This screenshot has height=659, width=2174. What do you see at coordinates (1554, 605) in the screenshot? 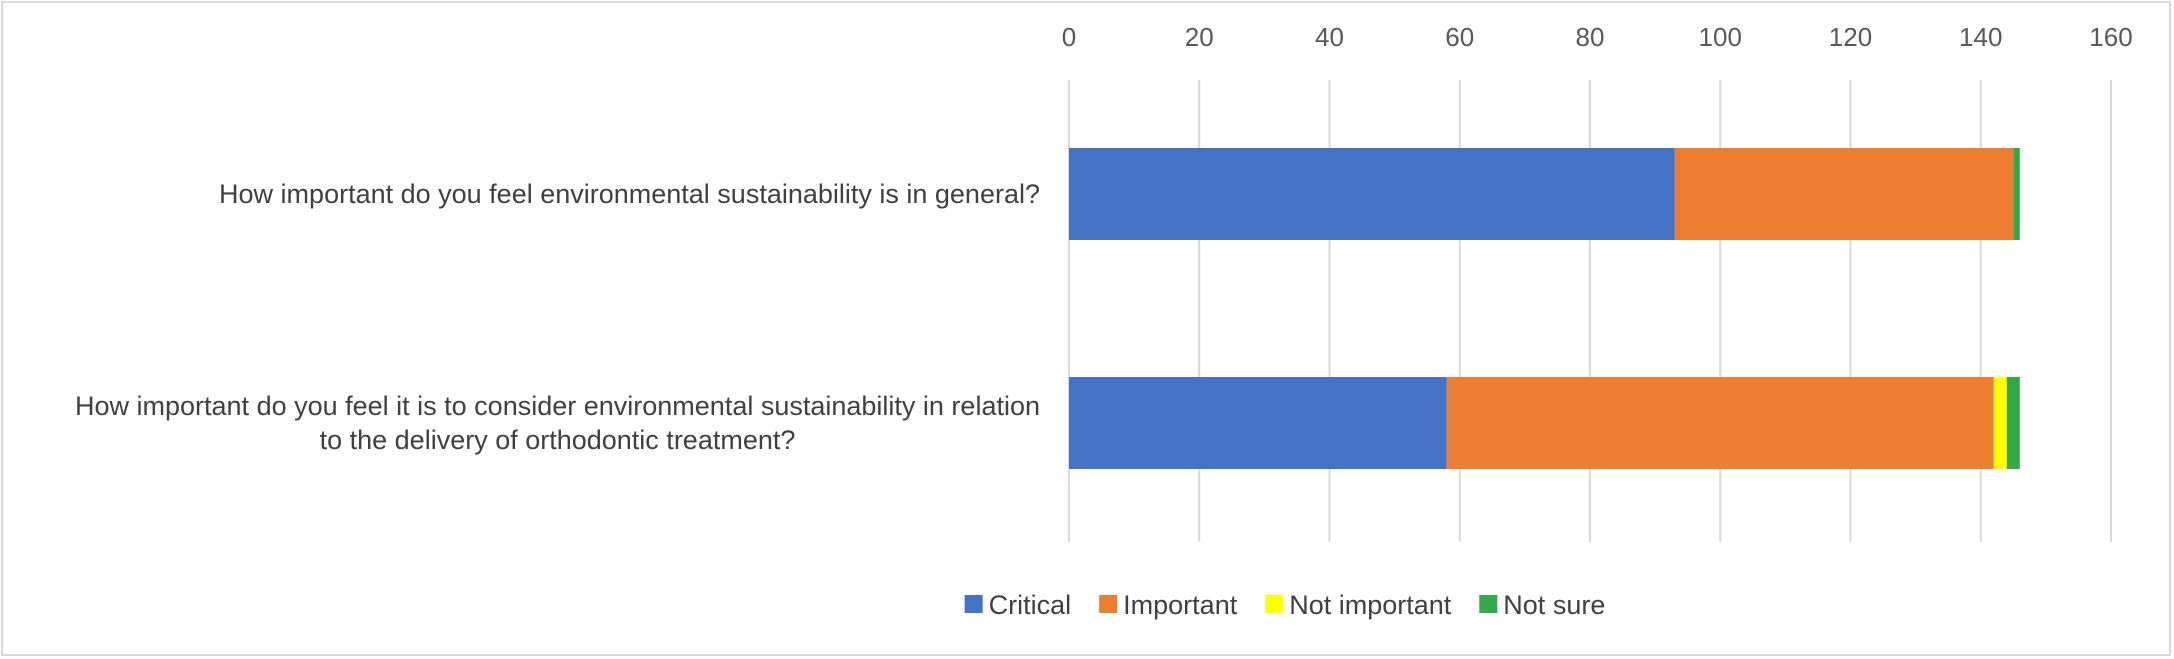
I see `legend-label: Not sure` at bounding box center [1554, 605].